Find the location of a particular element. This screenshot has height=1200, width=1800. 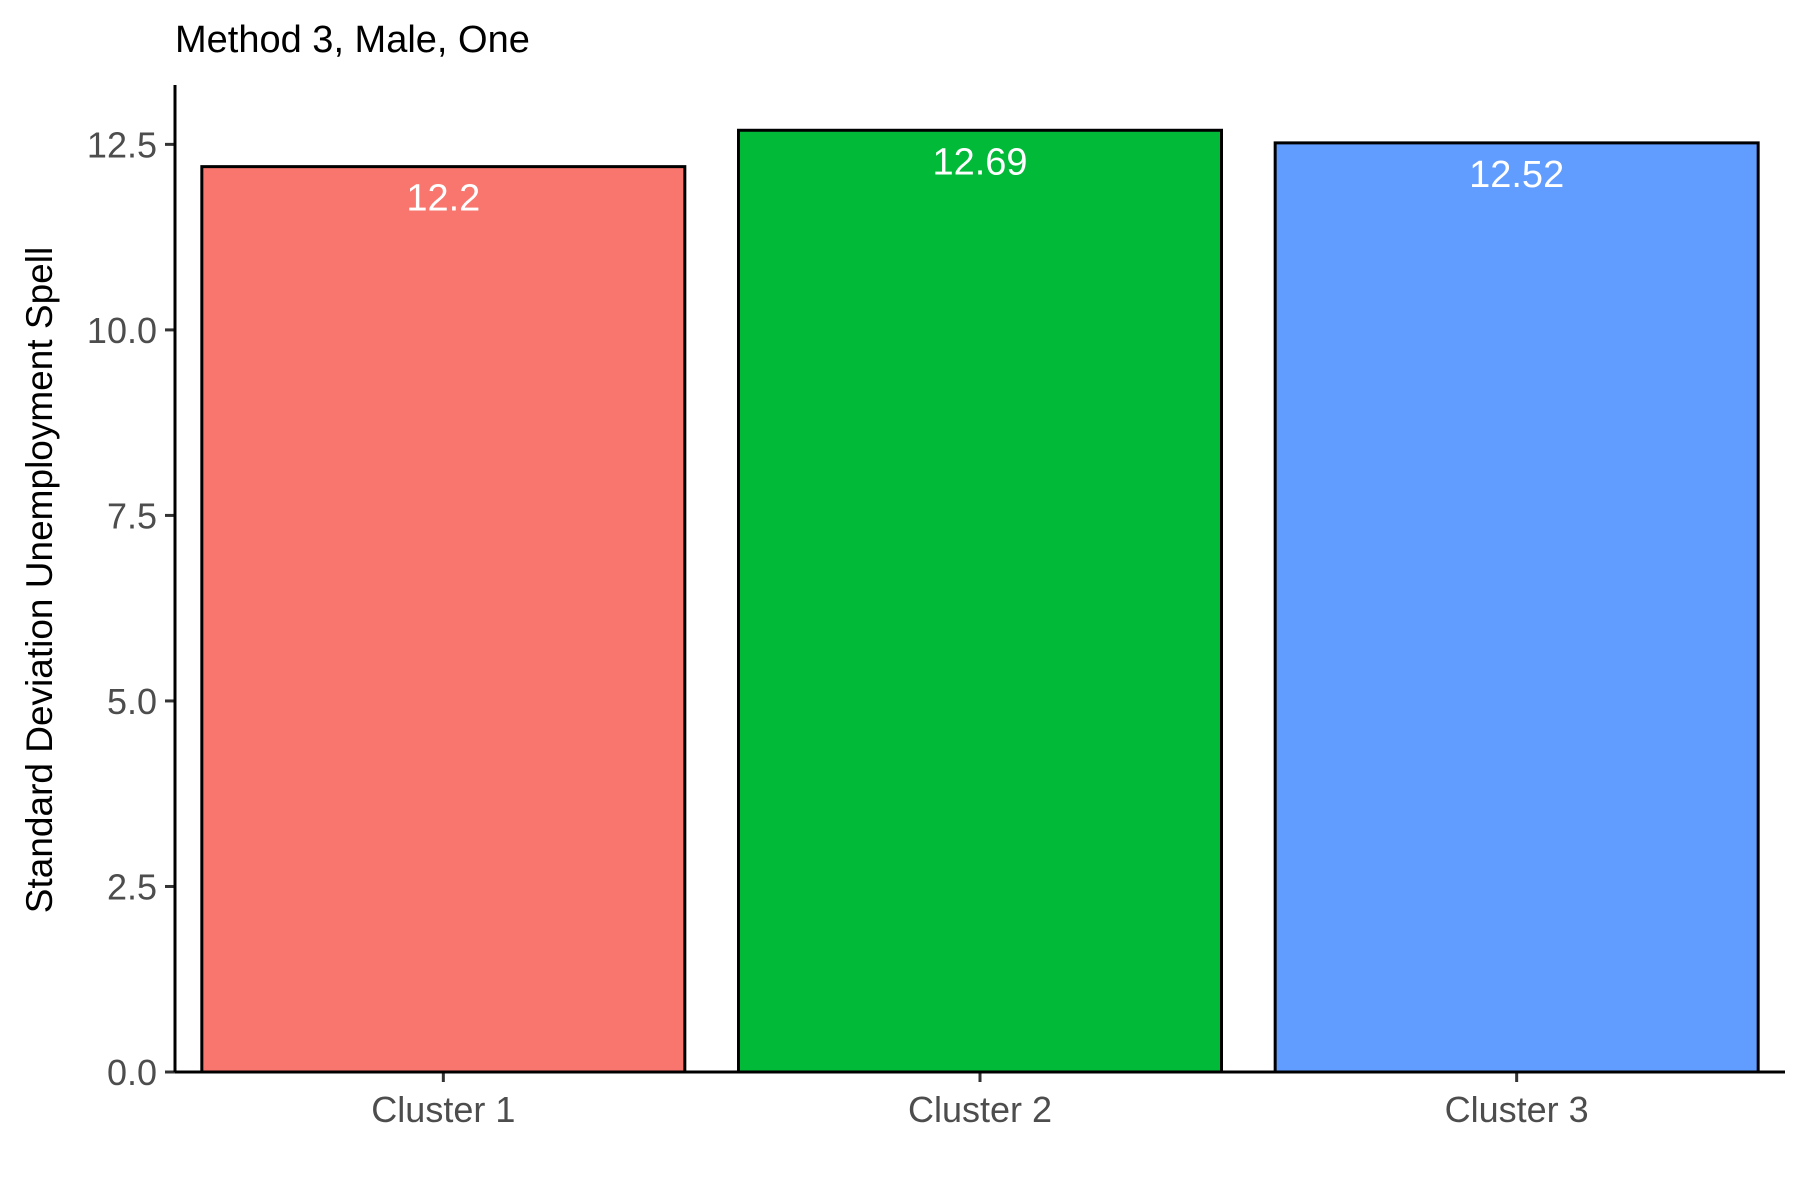

bar-value-label: 12.52 is located at coordinates (1516, 175).